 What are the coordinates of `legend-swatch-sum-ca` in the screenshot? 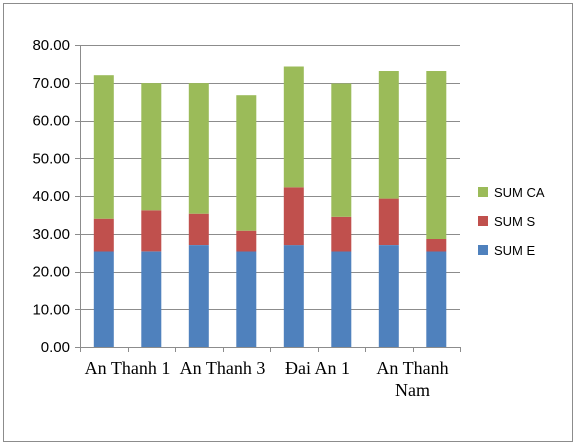 It's located at (483, 192).